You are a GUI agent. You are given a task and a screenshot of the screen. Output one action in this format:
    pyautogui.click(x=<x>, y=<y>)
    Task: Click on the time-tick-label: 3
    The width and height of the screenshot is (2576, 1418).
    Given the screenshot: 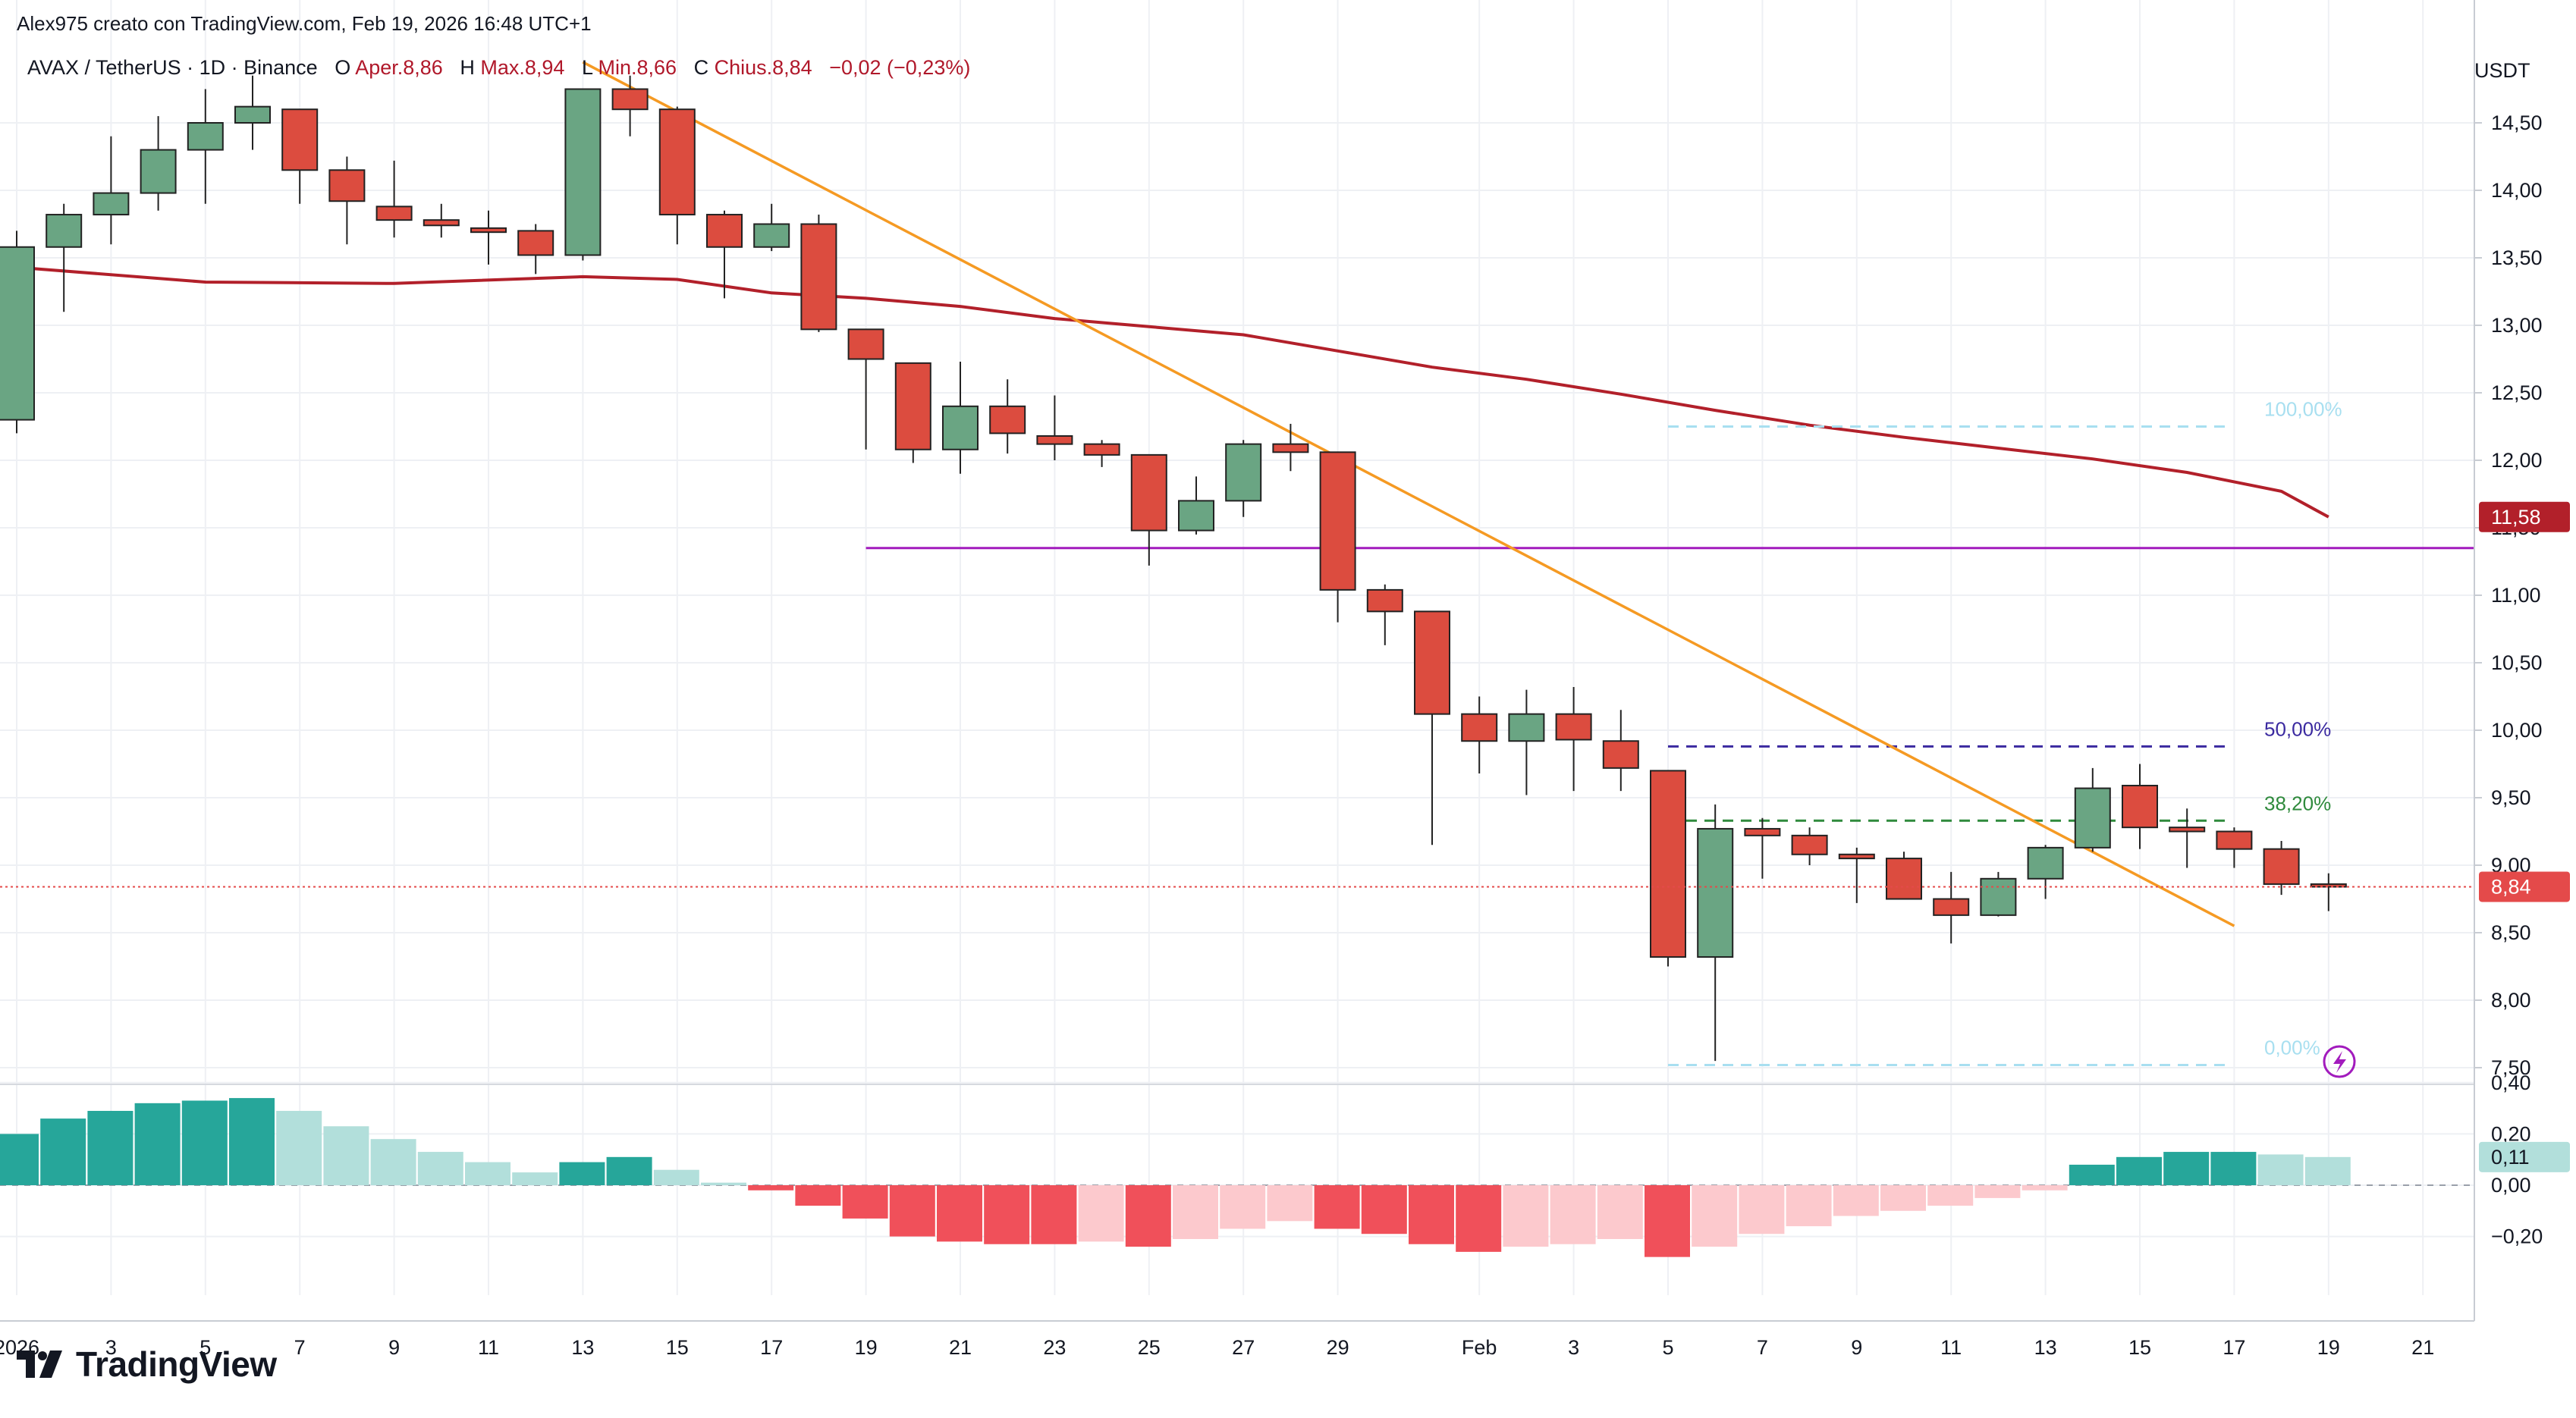 What is the action you would take?
    pyautogui.click(x=1573, y=1347)
    